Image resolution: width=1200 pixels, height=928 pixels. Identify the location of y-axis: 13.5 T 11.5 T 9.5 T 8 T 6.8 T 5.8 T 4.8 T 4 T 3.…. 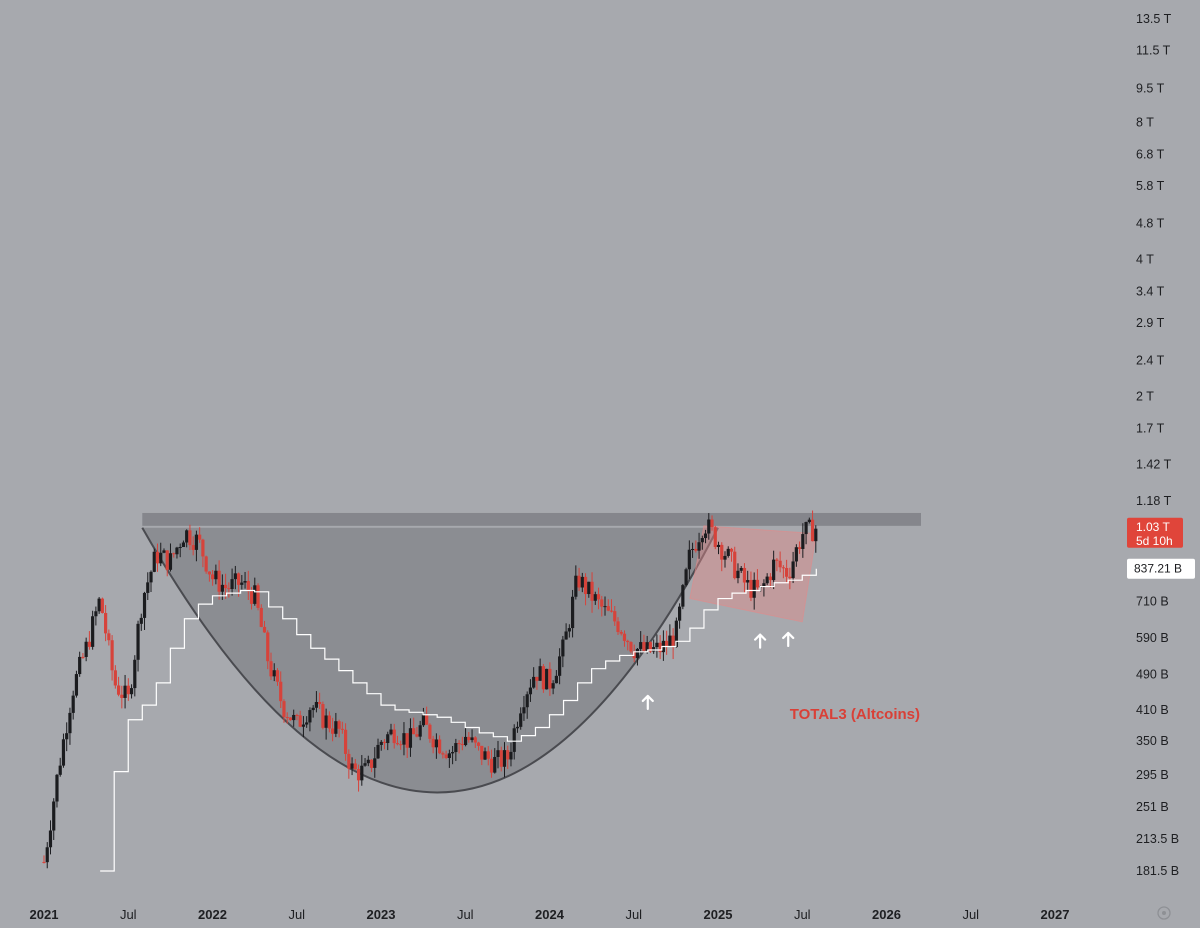
(1157, 445).